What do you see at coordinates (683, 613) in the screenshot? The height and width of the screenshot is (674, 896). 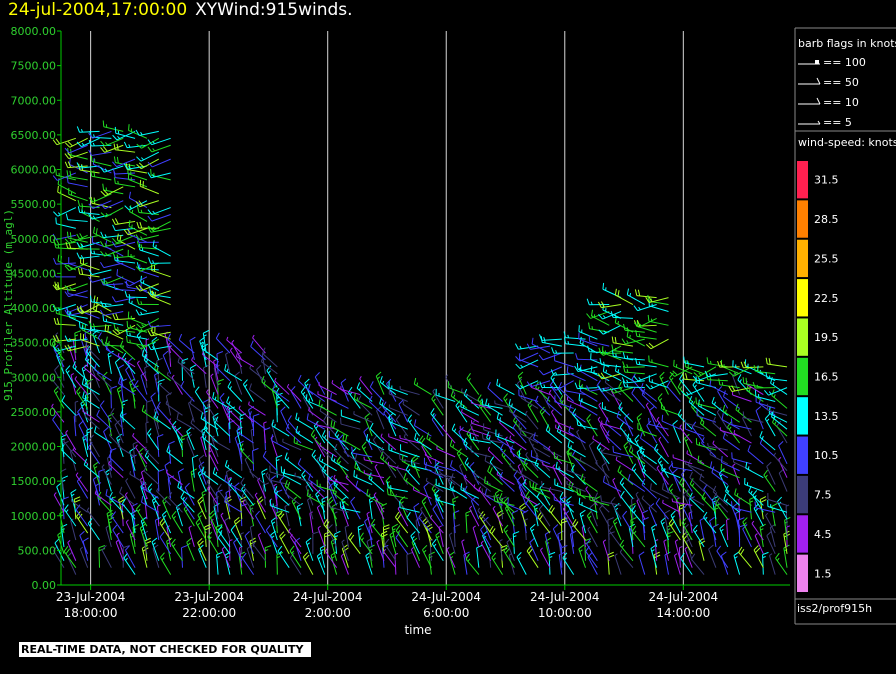 I see `x-tick-time: 14:00:00` at bounding box center [683, 613].